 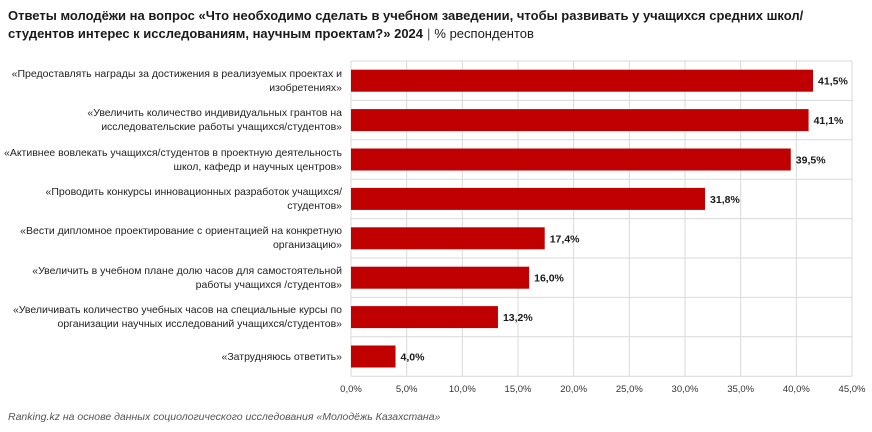 What do you see at coordinates (796, 389) in the screenshot?
I see `x-tick-label-8: 40,0%` at bounding box center [796, 389].